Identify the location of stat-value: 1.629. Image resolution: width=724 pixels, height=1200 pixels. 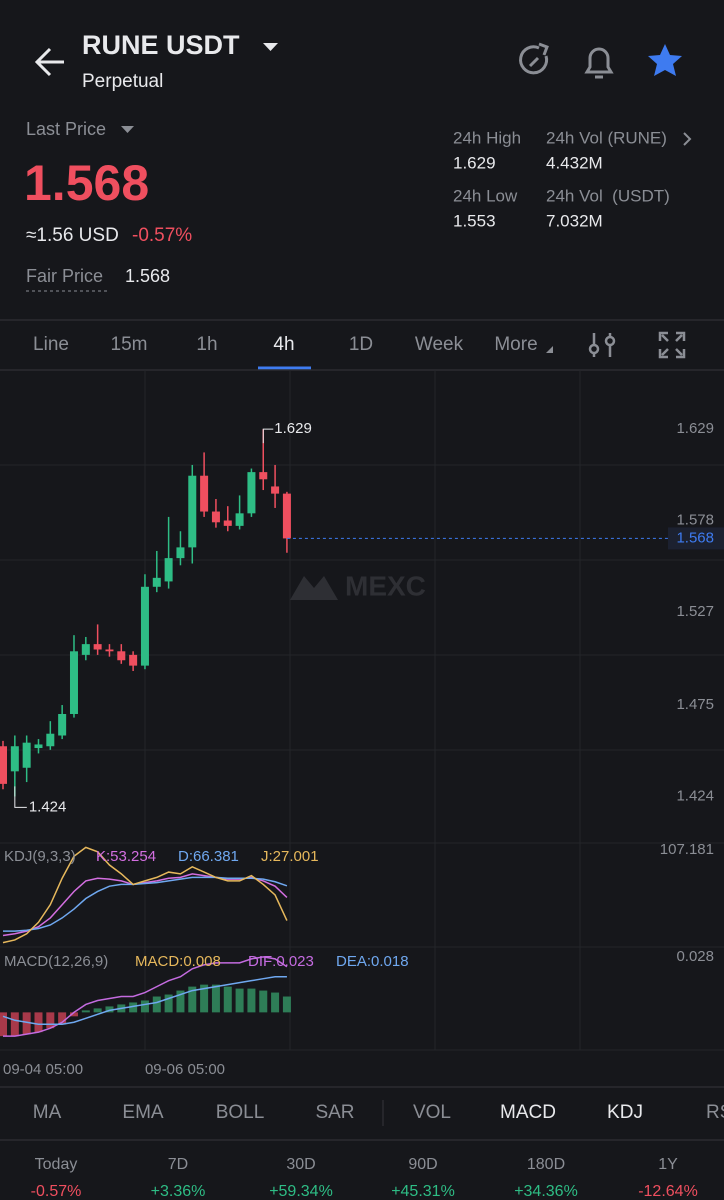
(474, 162).